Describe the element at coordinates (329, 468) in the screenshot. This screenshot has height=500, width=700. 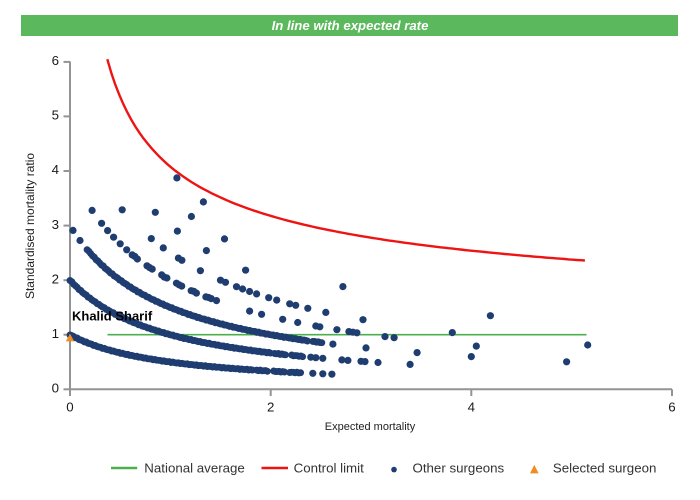
I see `svg-text: Control limit` at that location.